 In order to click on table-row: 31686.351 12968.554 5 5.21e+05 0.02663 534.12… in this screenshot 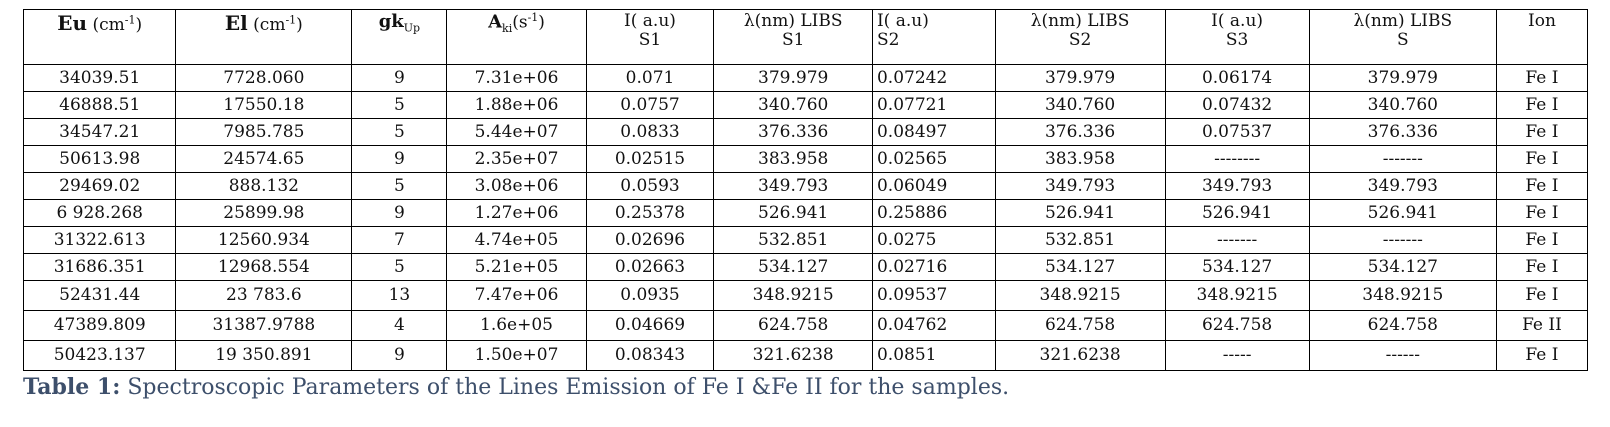, I will do `click(805, 267)`.